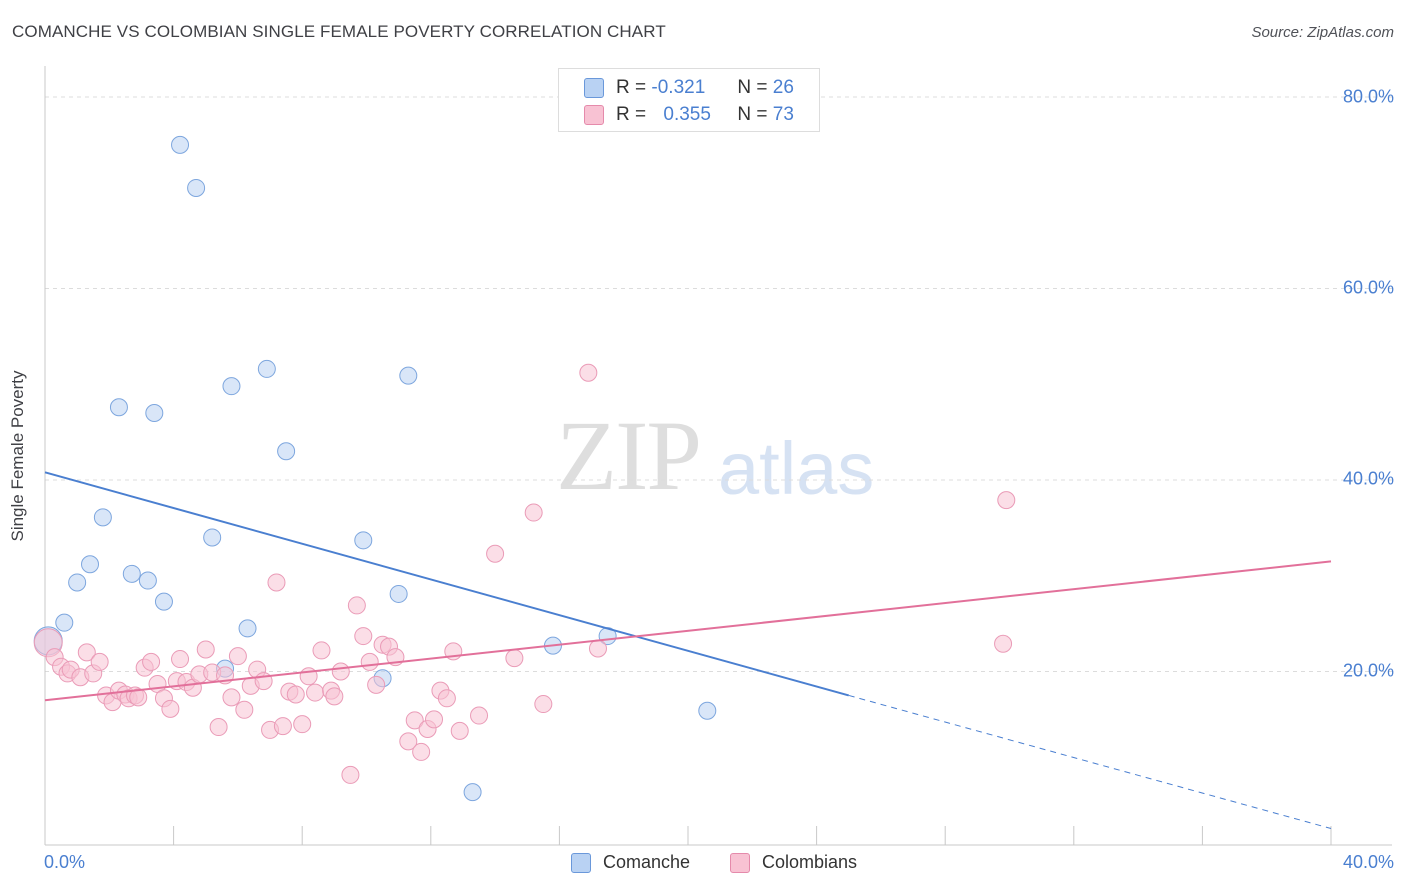  Describe the element at coordinates (594, 115) in the screenshot. I see `legend-swatch-colombians` at that location.